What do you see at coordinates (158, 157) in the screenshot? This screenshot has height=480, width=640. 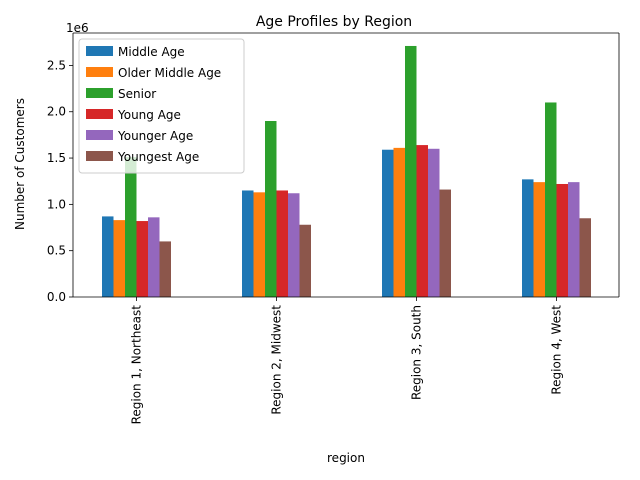 I see `legend-label: Youngest Age` at bounding box center [158, 157].